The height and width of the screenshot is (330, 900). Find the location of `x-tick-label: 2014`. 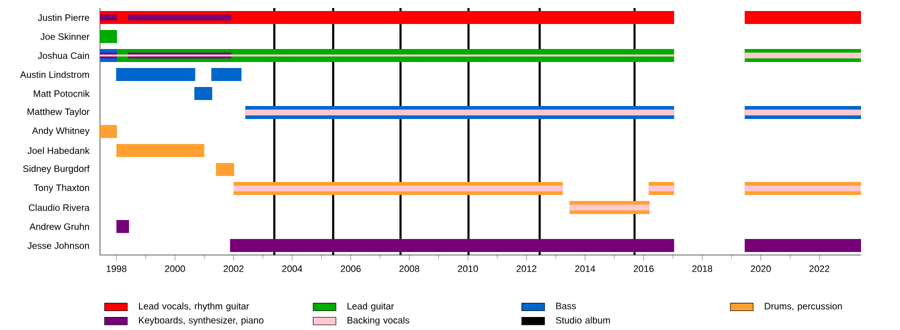

x-tick-label: 2014 is located at coordinates (585, 268).